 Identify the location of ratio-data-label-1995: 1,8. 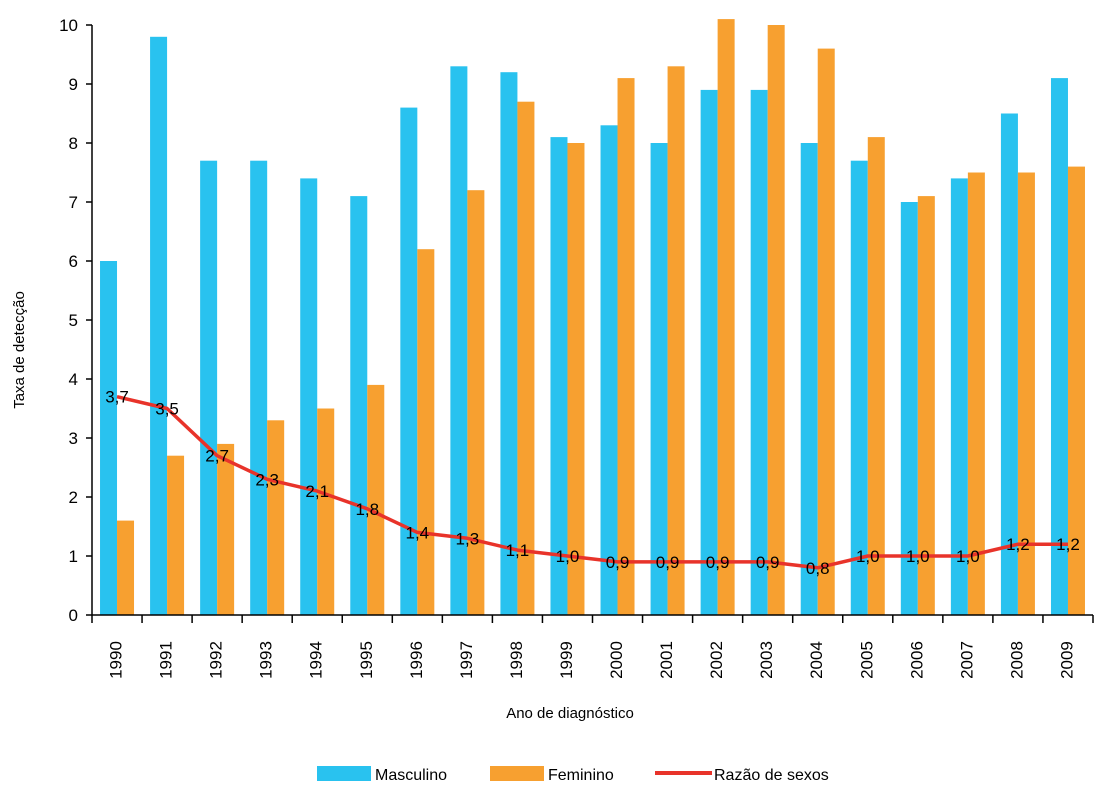
(367, 509).